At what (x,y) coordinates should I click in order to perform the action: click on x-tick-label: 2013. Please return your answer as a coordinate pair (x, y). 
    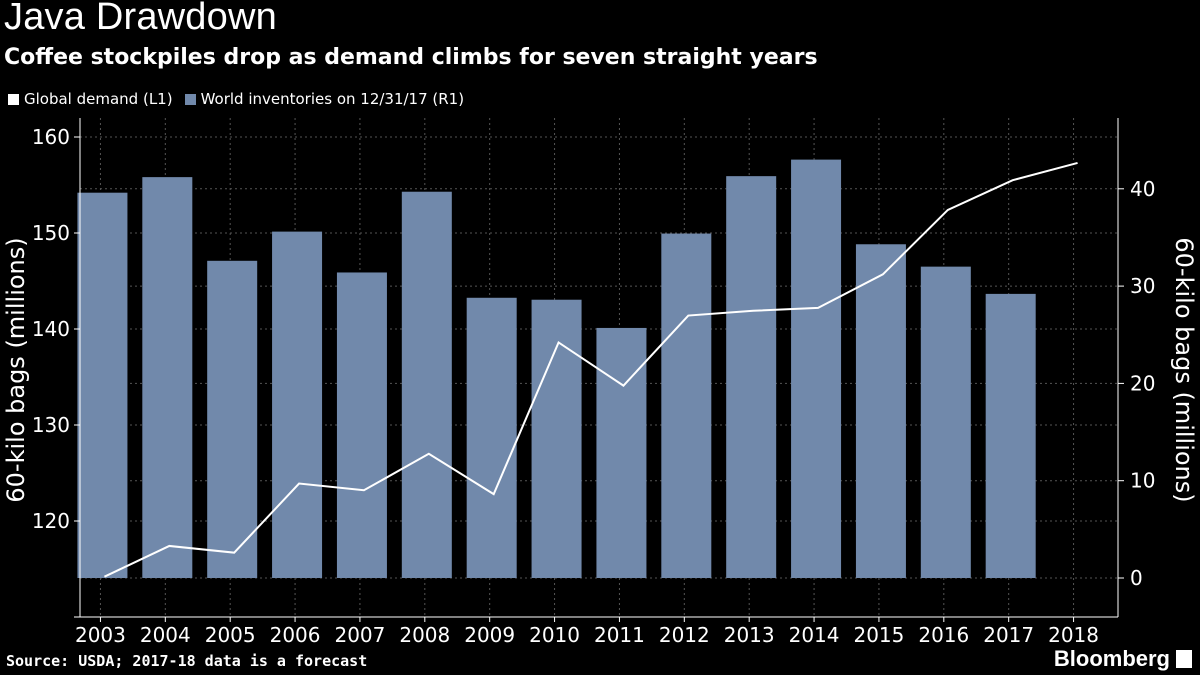
    Looking at the image, I should click on (749, 635).